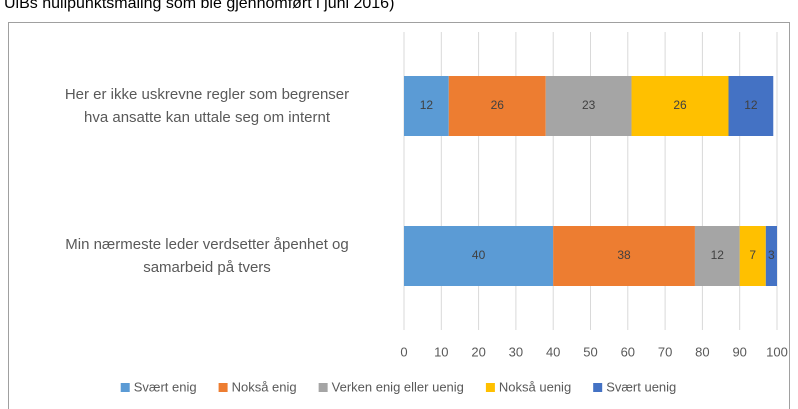 Image resolution: width=798 pixels, height=409 pixels. I want to click on x-tick-label: 60, so click(628, 351).